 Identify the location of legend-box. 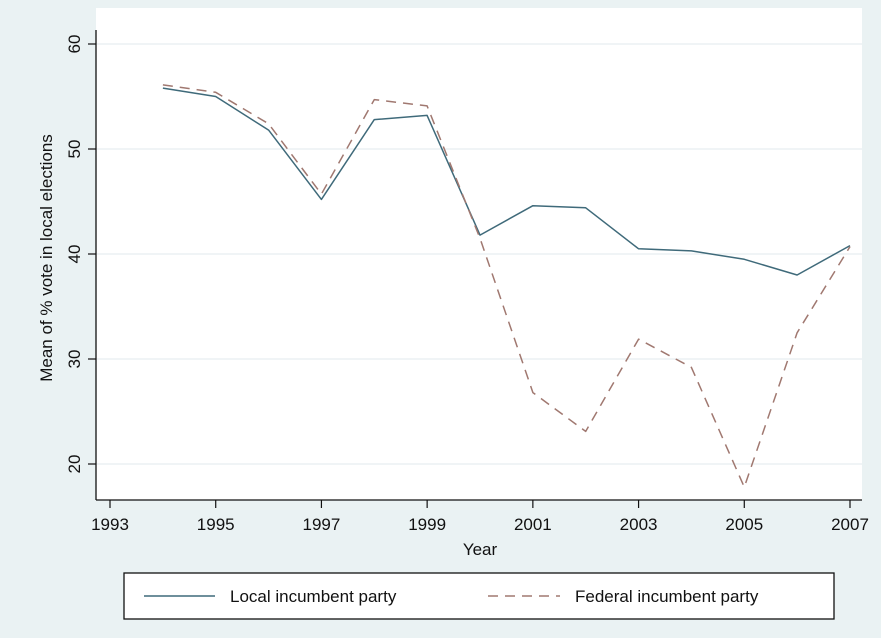
(479, 596).